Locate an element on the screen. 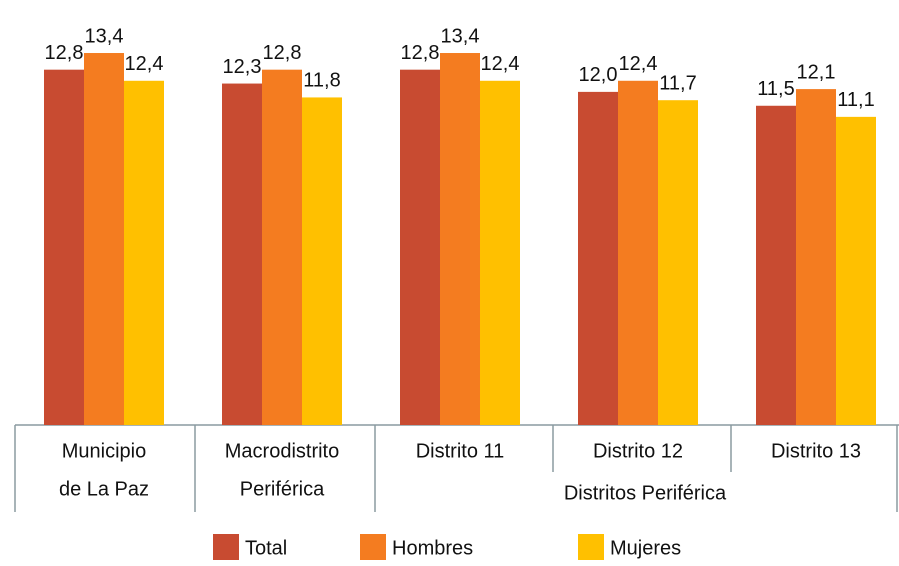 This screenshot has width=899, height=566. data-label: 11,8 is located at coordinates (321, 81).